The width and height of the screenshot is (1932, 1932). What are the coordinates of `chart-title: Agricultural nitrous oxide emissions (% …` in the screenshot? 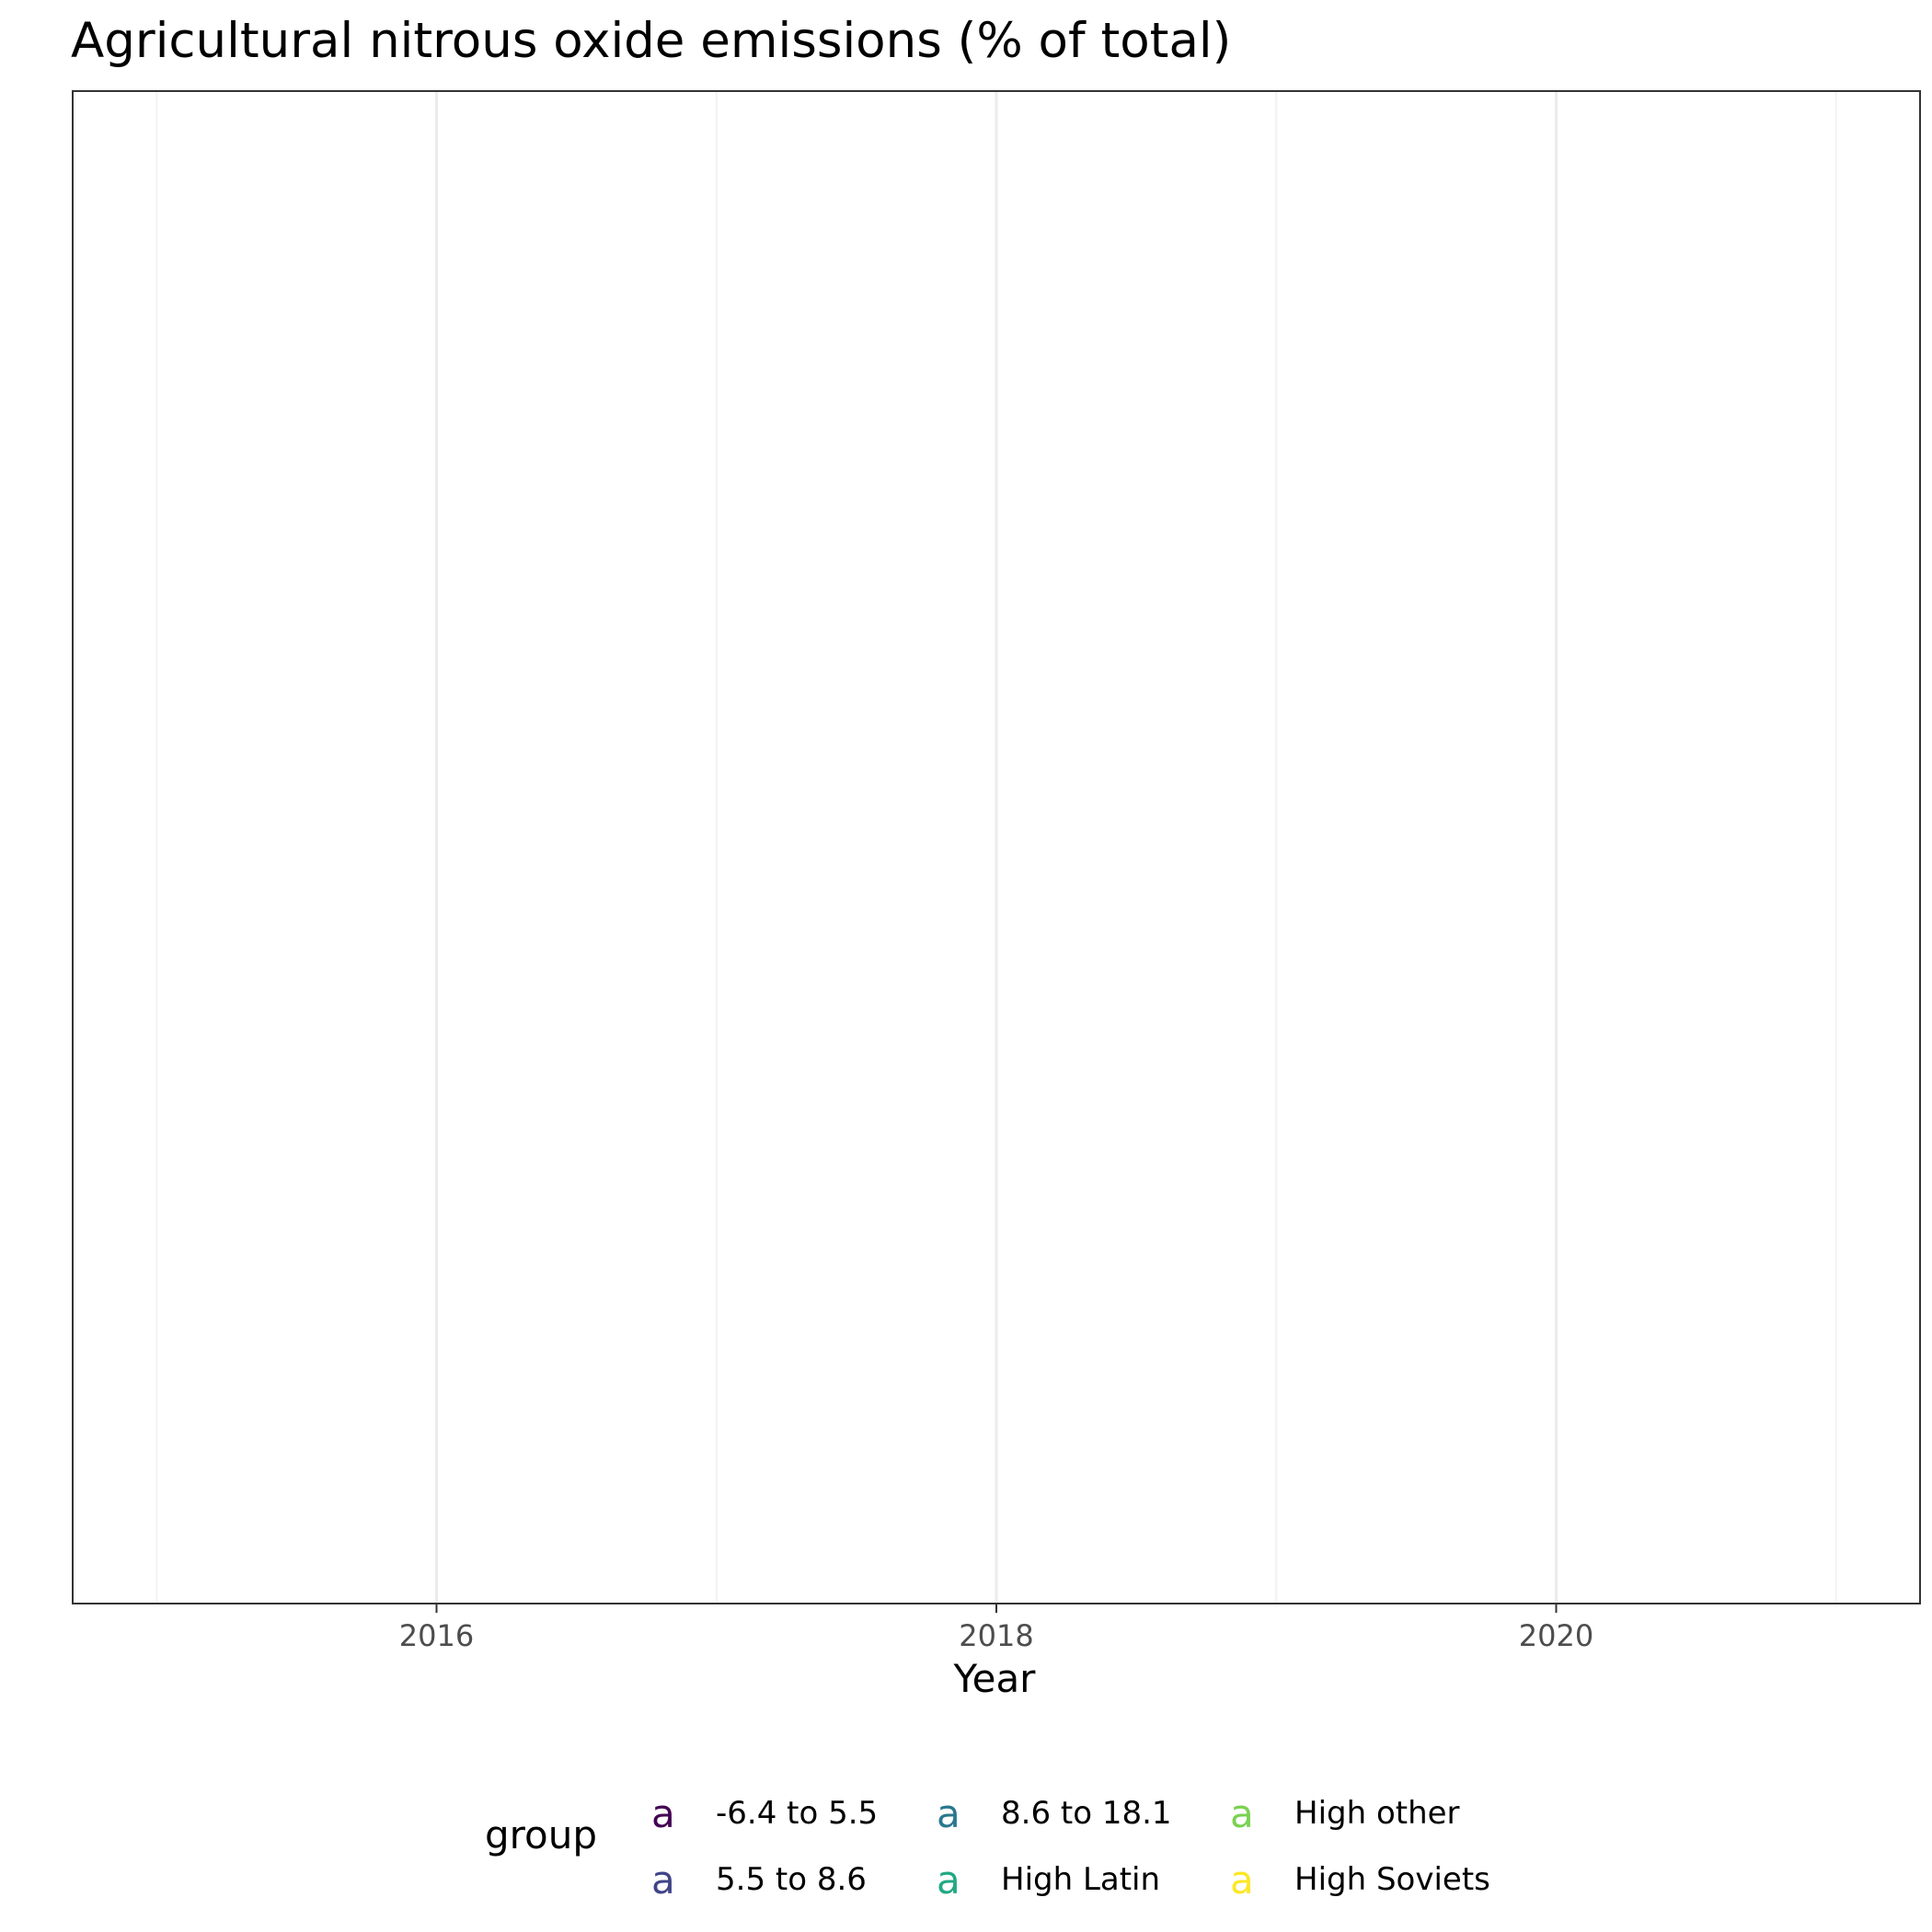 It's located at (651, 41).